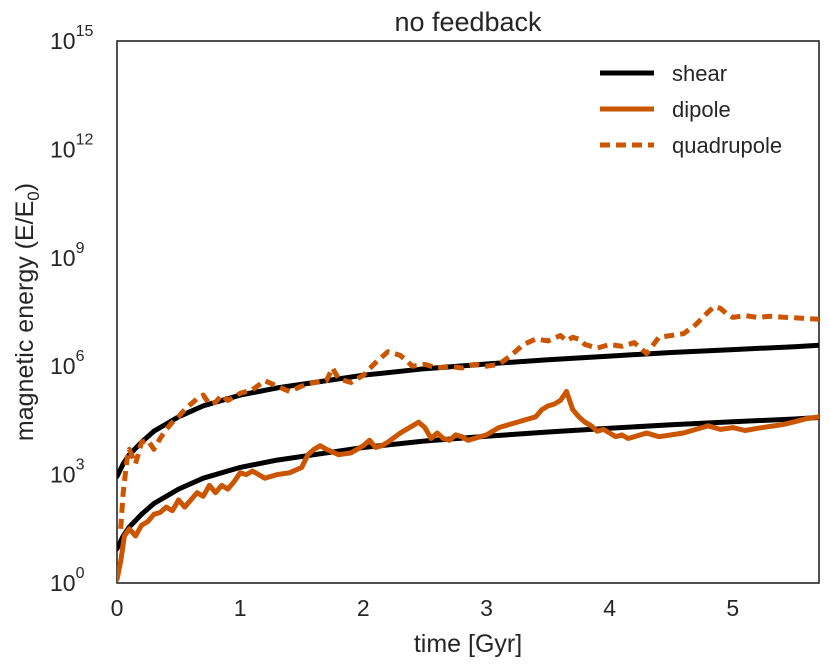 Image resolution: width=830 pixels, height=671 pixels. Describe the element at coordinates (240, 608) in the screenshot. I see `x-tick-label-1: 1` at that location.